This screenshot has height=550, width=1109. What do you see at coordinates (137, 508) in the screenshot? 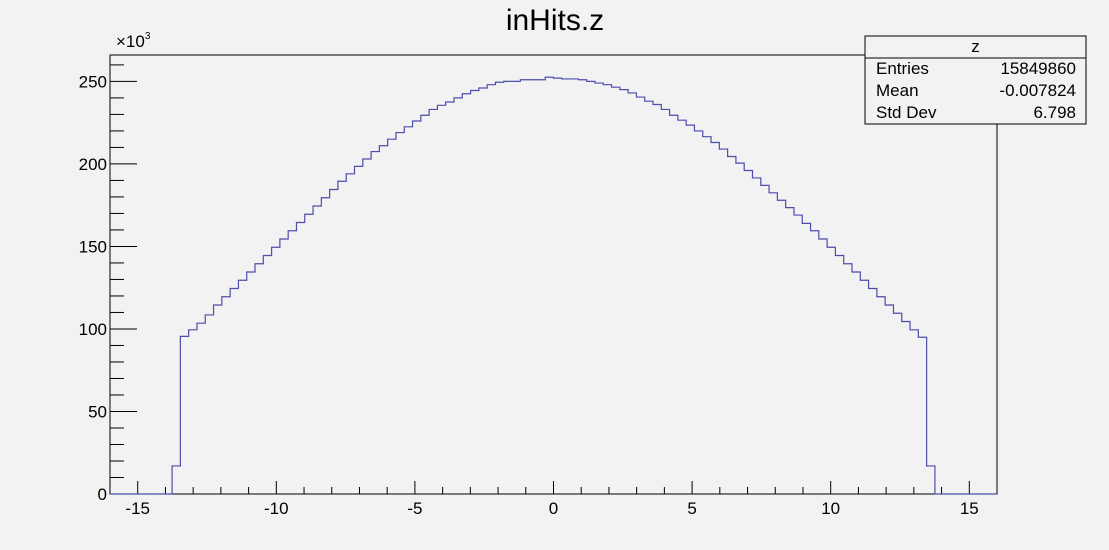
I see `x-tick-label: -15` at bounding box center [137, 508].